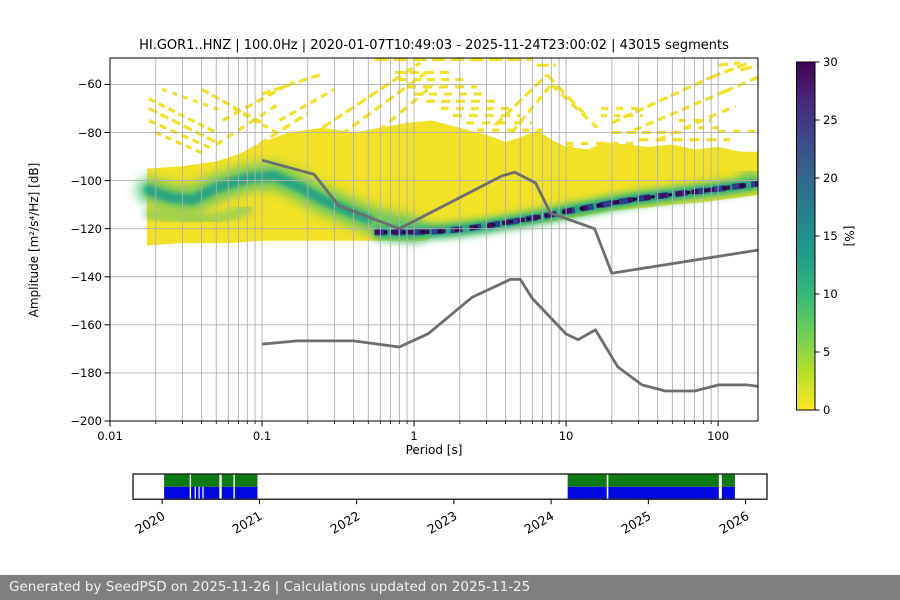 This screenshot has height=600, width=900. What do you see at coordinates (718, 436) in the screenshot?
I see `x-tick-label: 100` at bounding box center [718, 436].